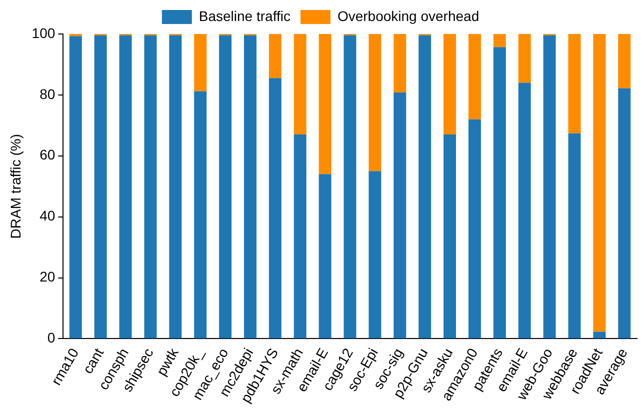 This screenshot has width=641, height=408. I want to click on y-tick-label: 40, so click(48, 216).